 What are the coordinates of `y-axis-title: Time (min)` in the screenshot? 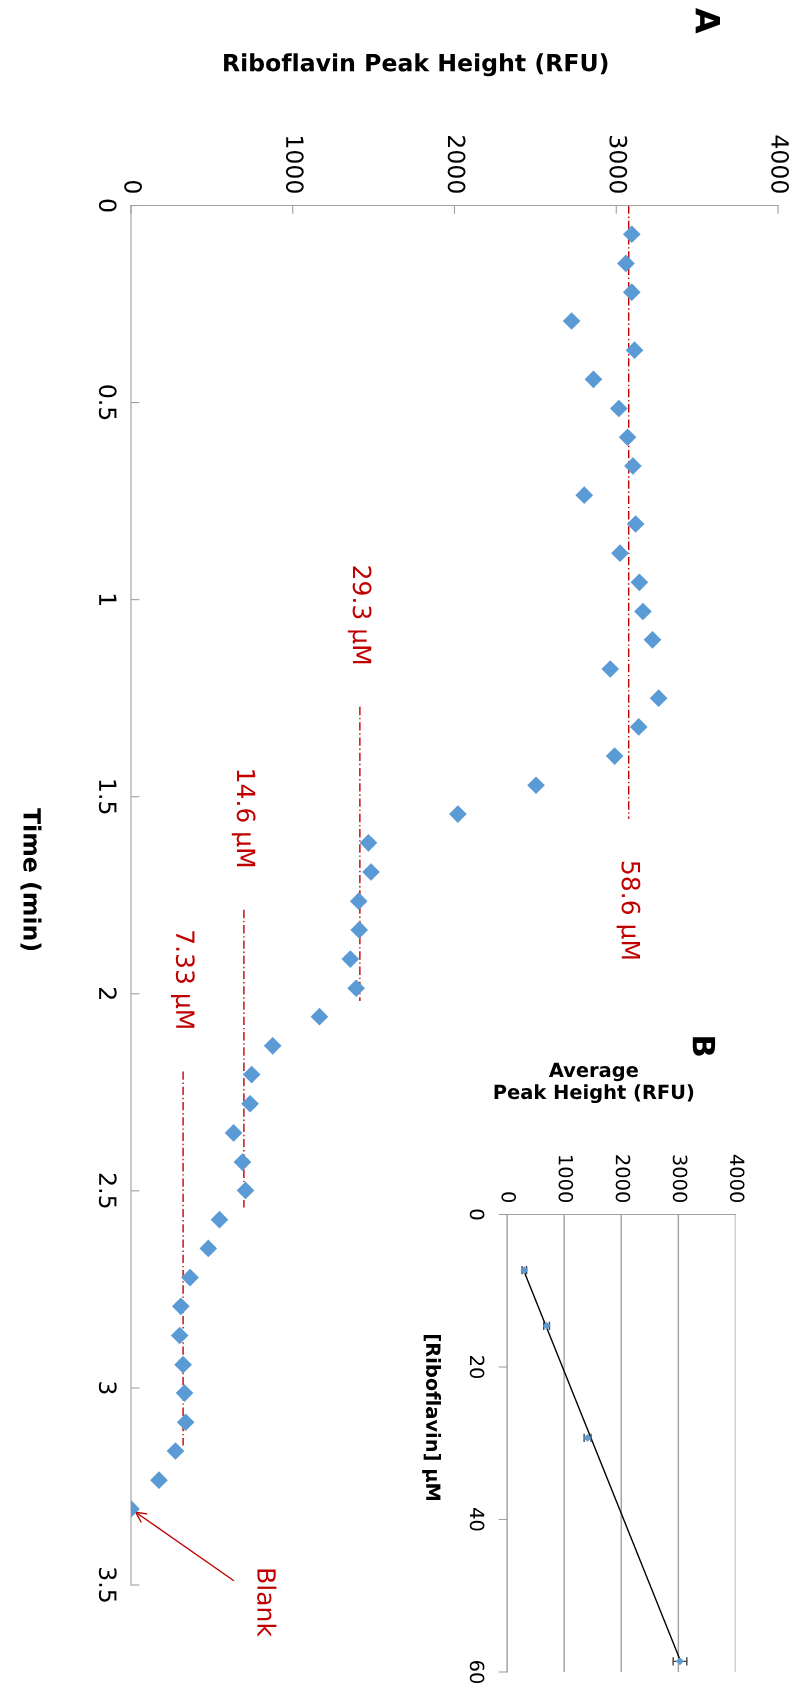 It's located at (31, 879).